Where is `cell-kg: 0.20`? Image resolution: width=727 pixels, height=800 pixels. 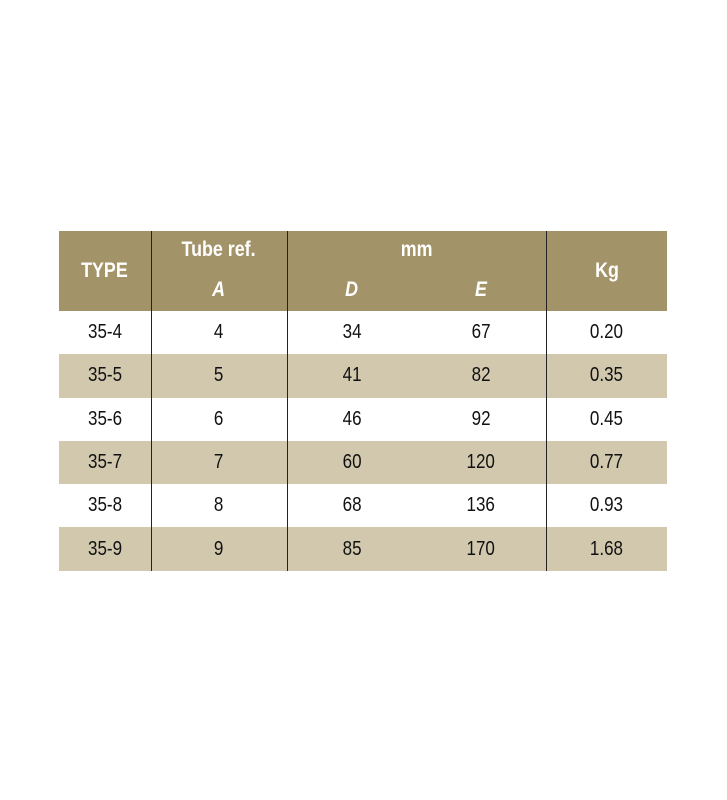 cell-kg: 0.20 is located at coordinates (606, 333).